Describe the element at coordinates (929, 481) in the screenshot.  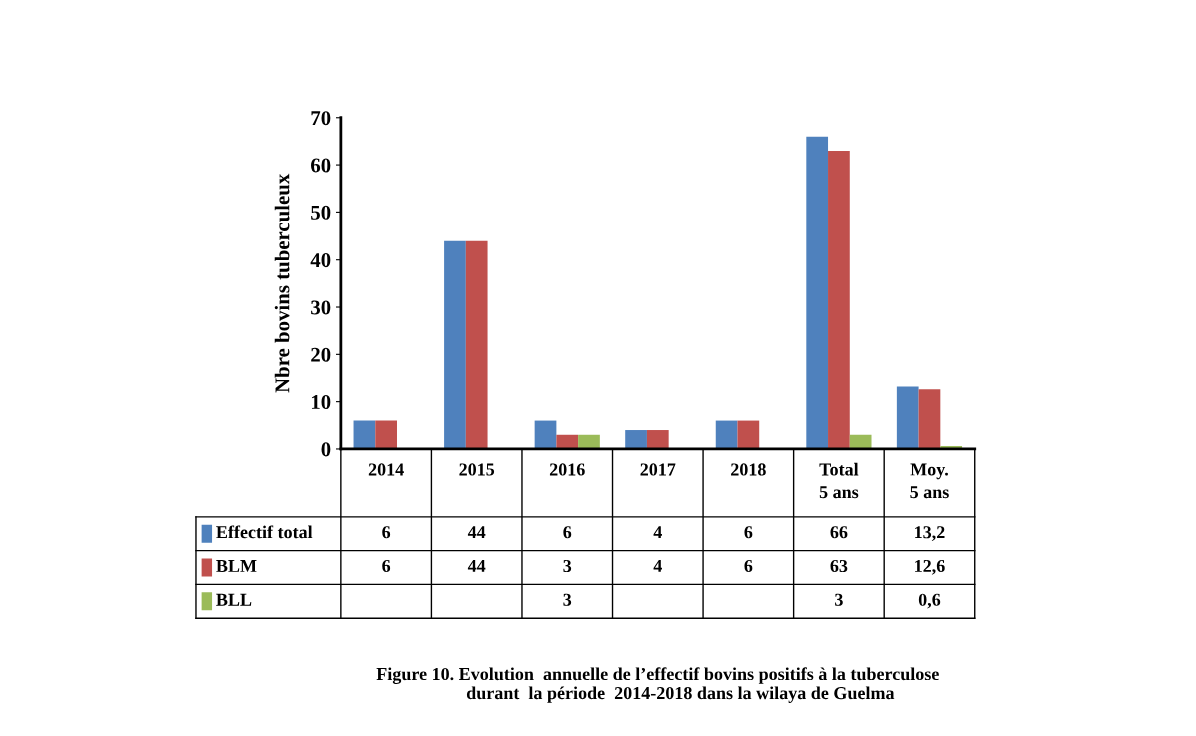
I see `x-tick-label: Moy. 5 ans` at that location.